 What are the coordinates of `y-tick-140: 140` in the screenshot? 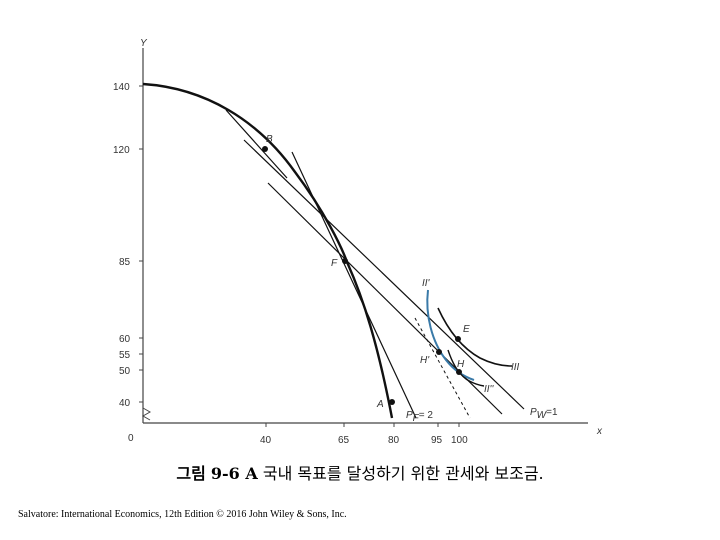 It's located at (121, 87).